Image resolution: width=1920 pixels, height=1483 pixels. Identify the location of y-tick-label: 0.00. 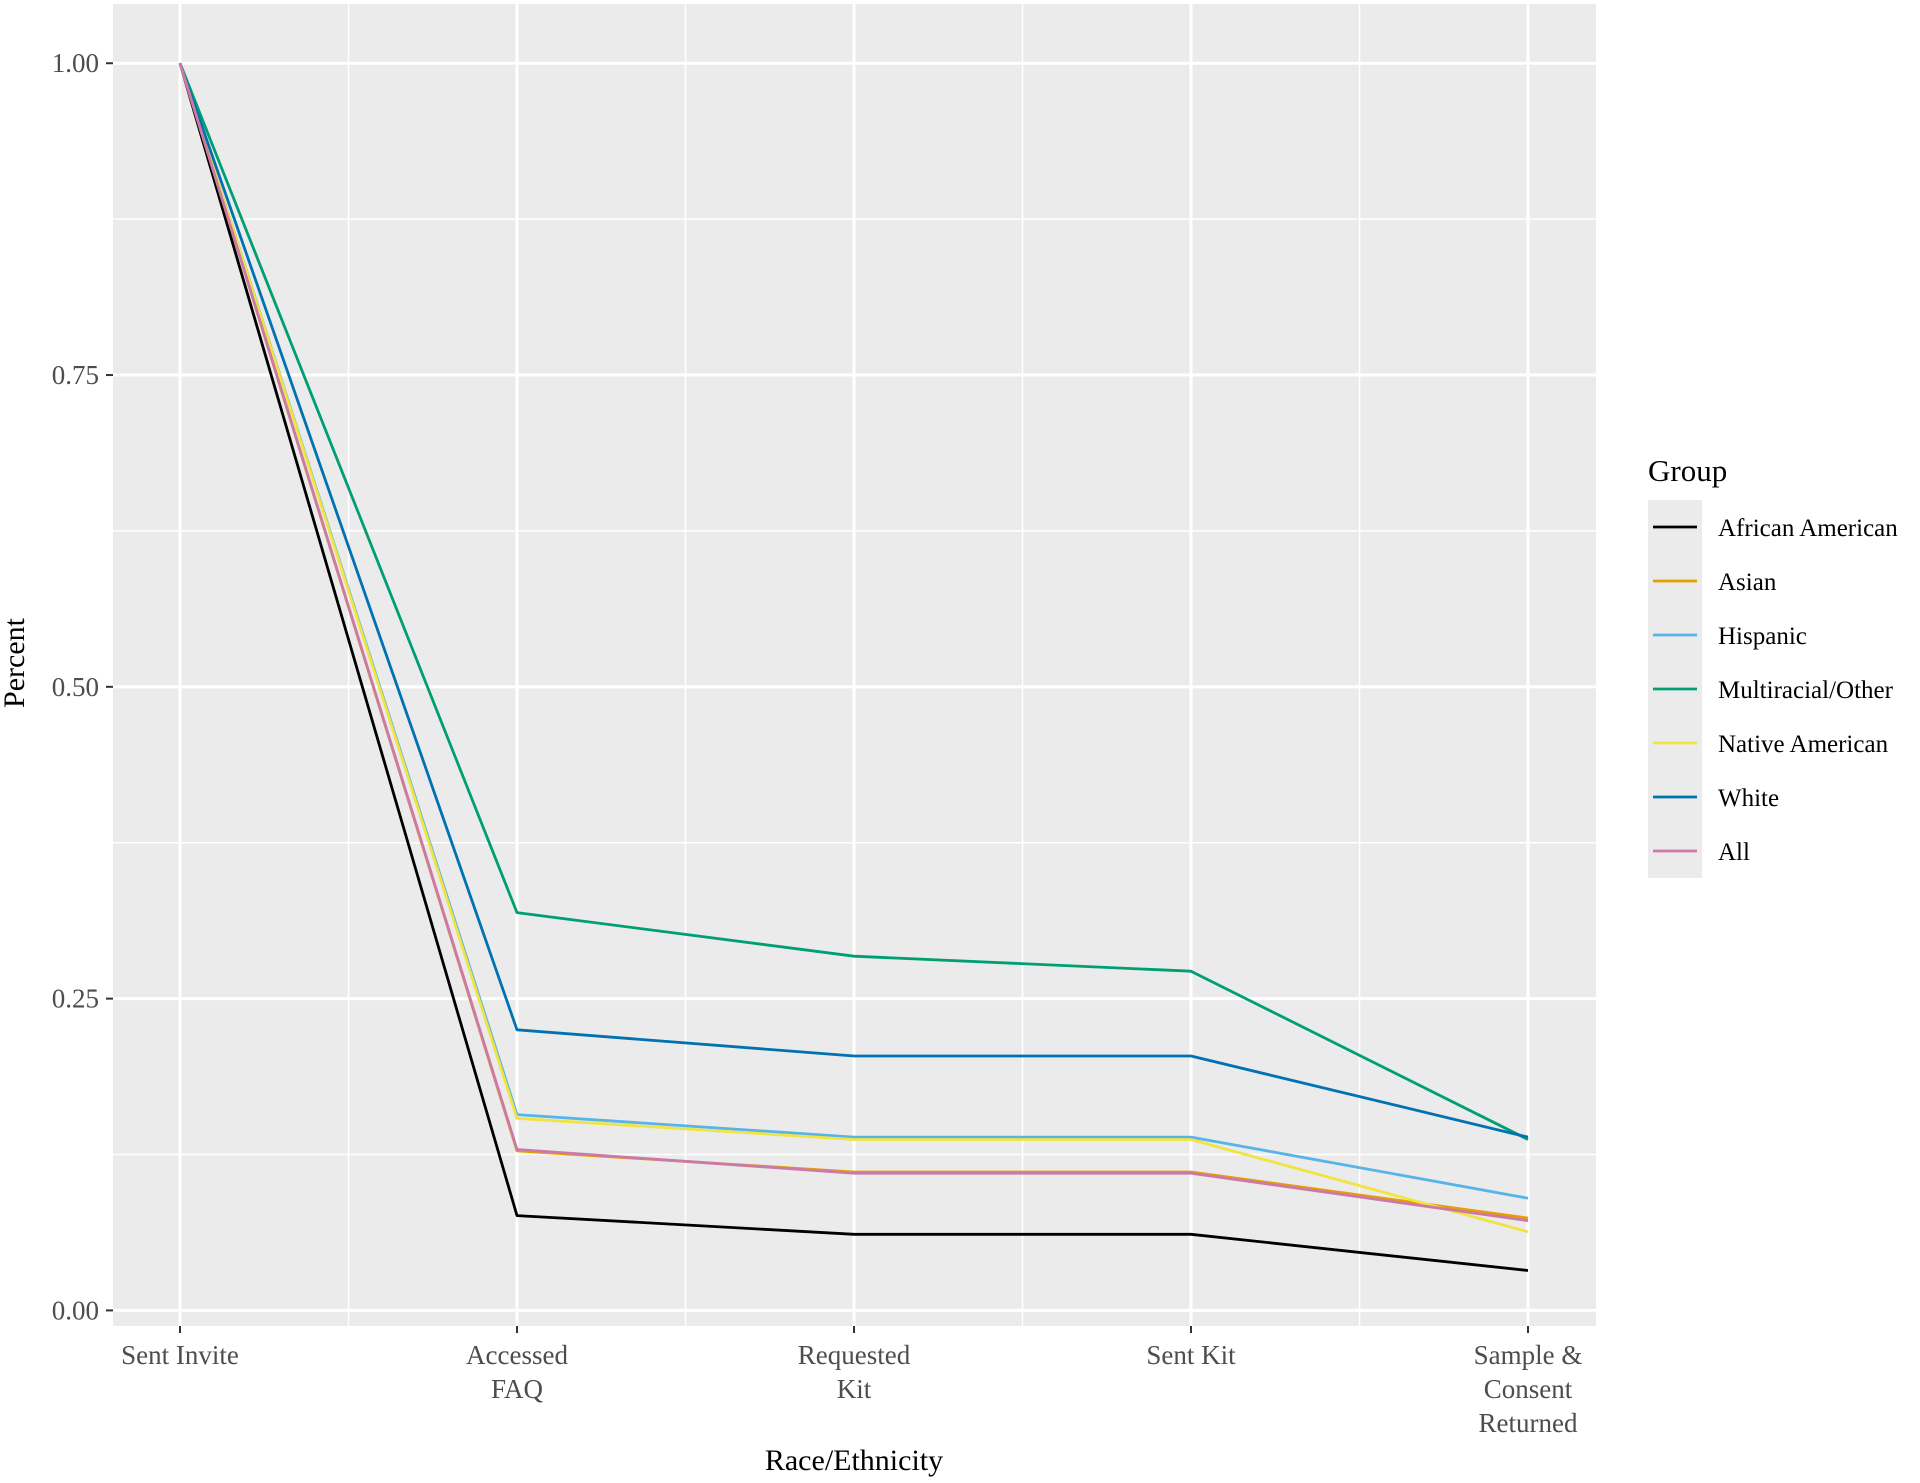
(75, 1310).